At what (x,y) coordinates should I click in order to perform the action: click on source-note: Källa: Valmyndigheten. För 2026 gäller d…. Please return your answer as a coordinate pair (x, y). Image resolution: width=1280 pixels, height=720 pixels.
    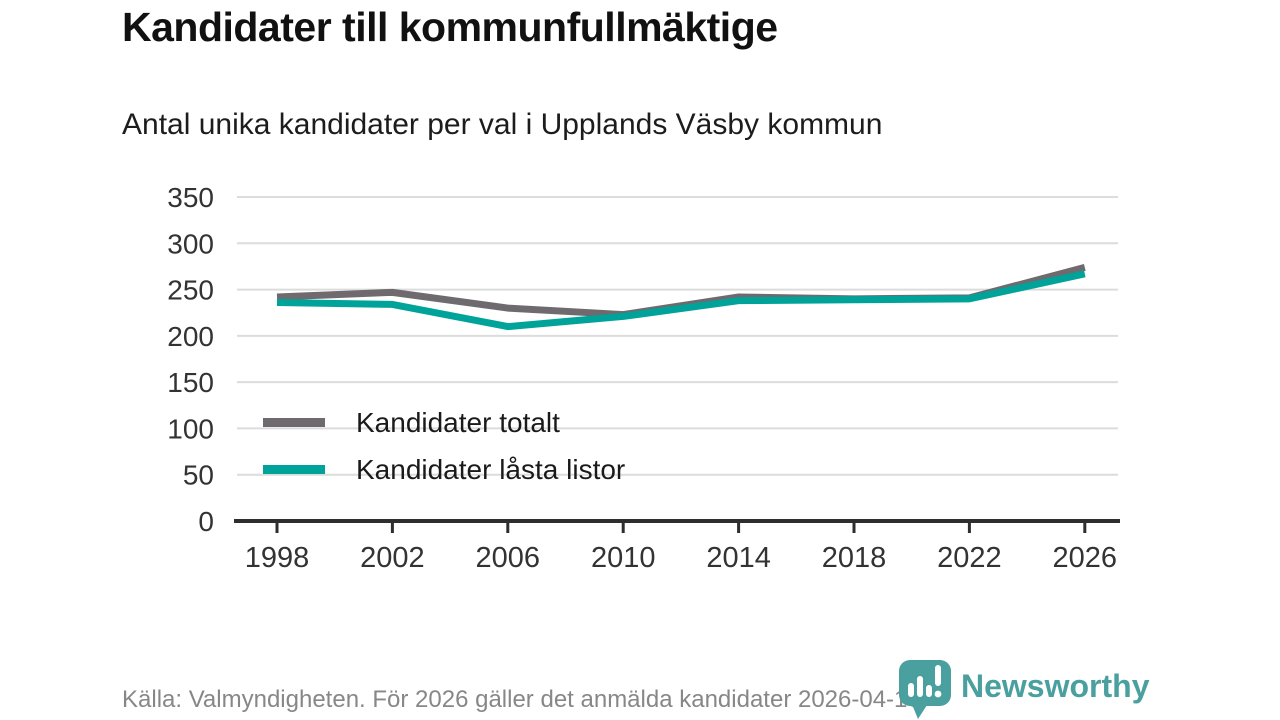
    Looking at the image, I should click on (525, 699).